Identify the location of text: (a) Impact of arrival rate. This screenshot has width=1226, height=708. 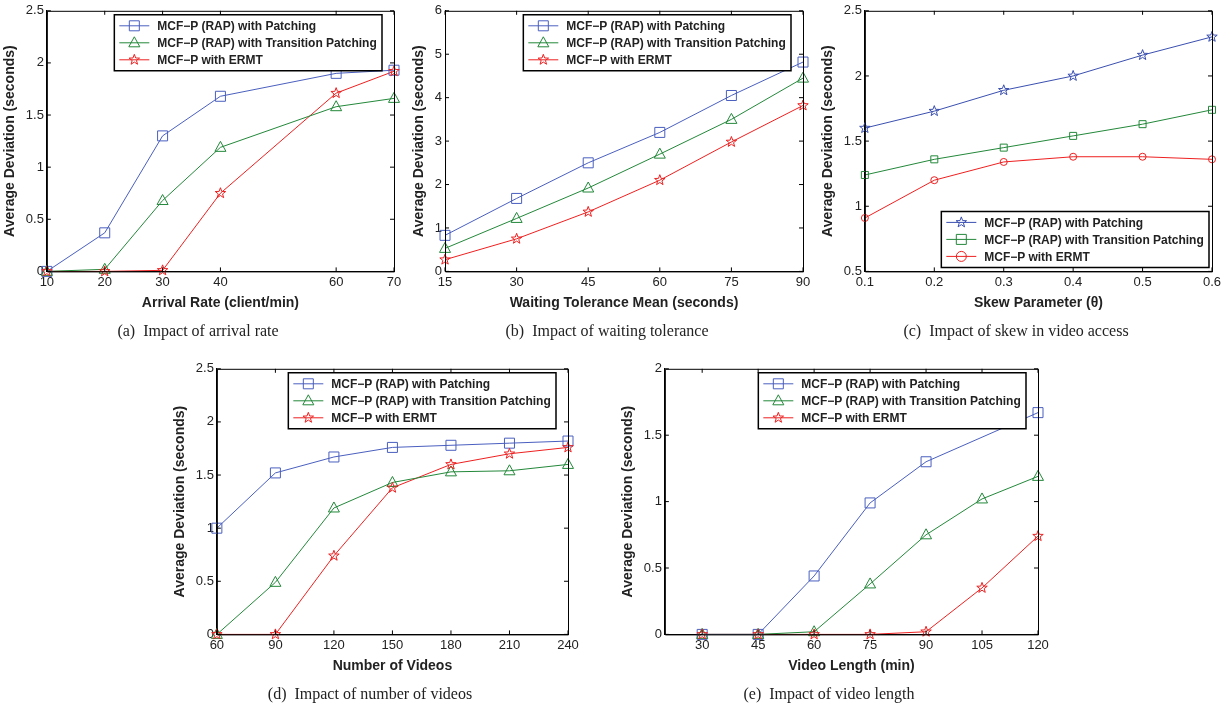
(198, 330).